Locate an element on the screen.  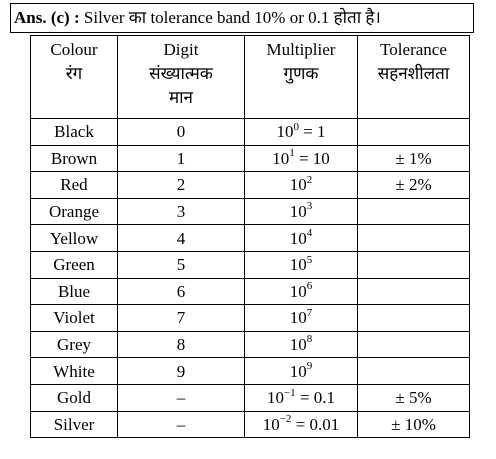
header-line: Colour is located at coordinates (74, 49).